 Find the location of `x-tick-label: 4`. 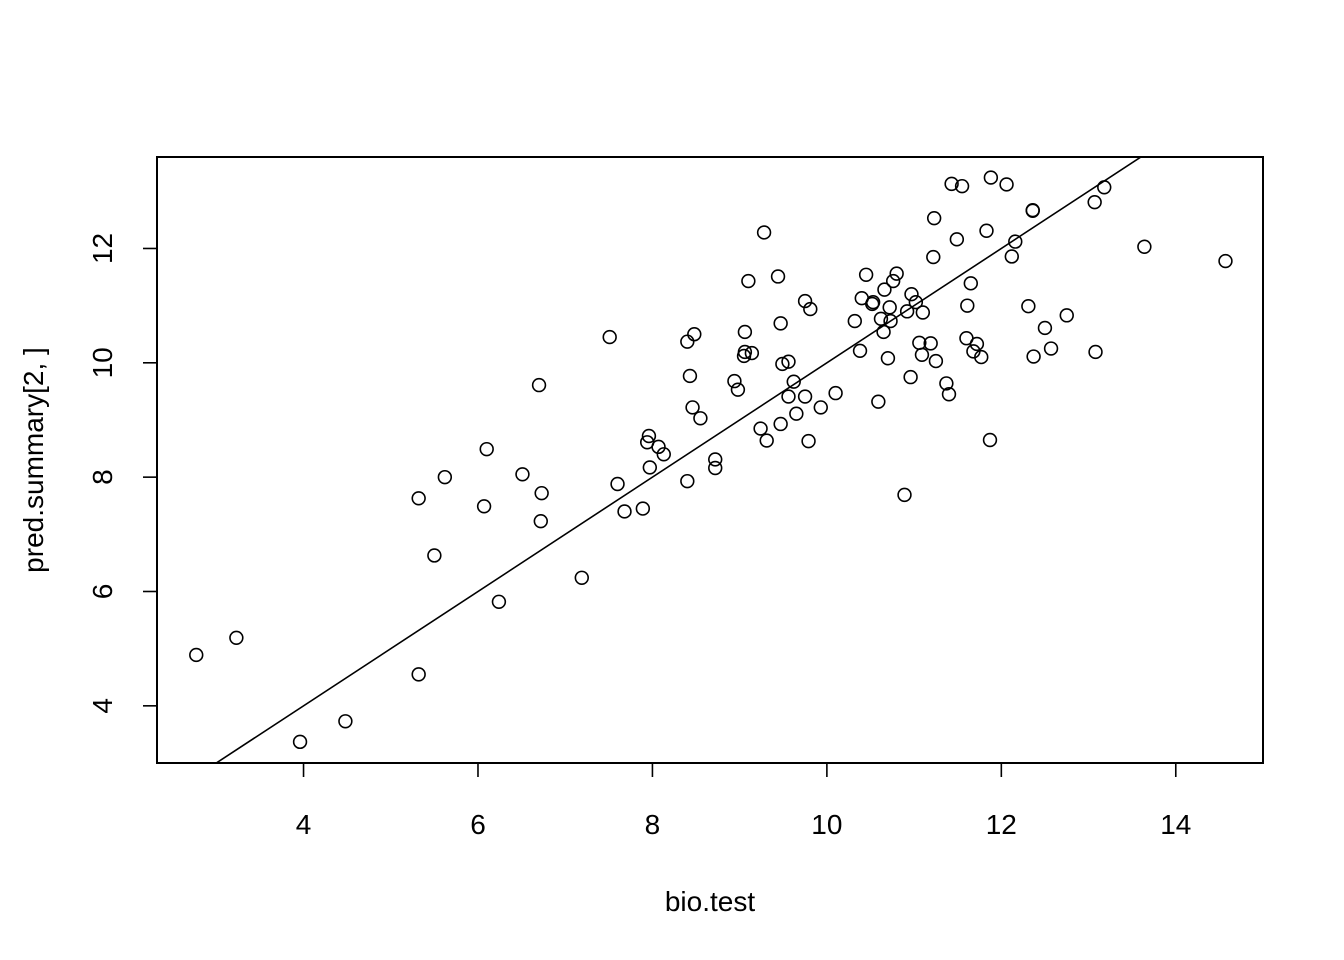

x-tick-label: 4 is located at coordinates (304, 824).